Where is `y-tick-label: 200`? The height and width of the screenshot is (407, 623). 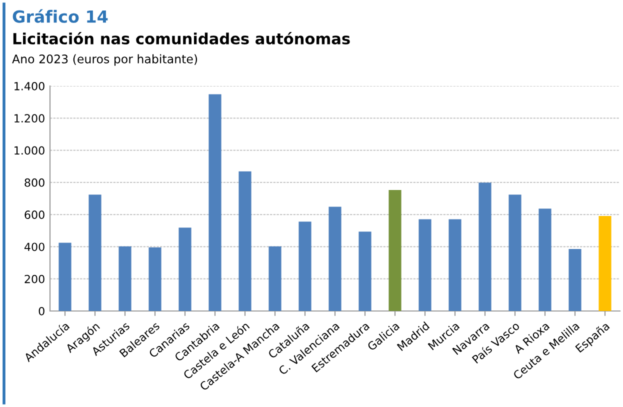
y-tick-label: 200 is located at coordinates (34, 279).